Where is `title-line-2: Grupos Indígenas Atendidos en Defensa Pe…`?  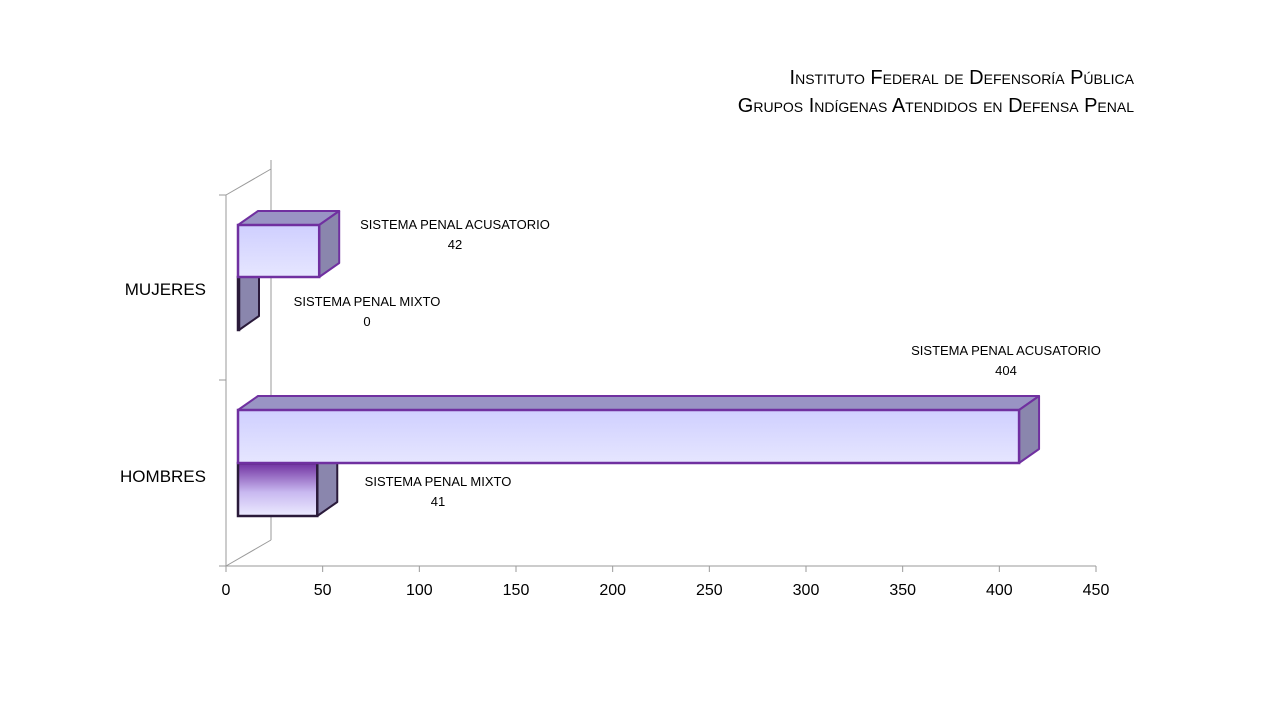
title-line-2: Grupos Indígenas Atendidos en Defensa Pe… is located at coordinates (935, 106).